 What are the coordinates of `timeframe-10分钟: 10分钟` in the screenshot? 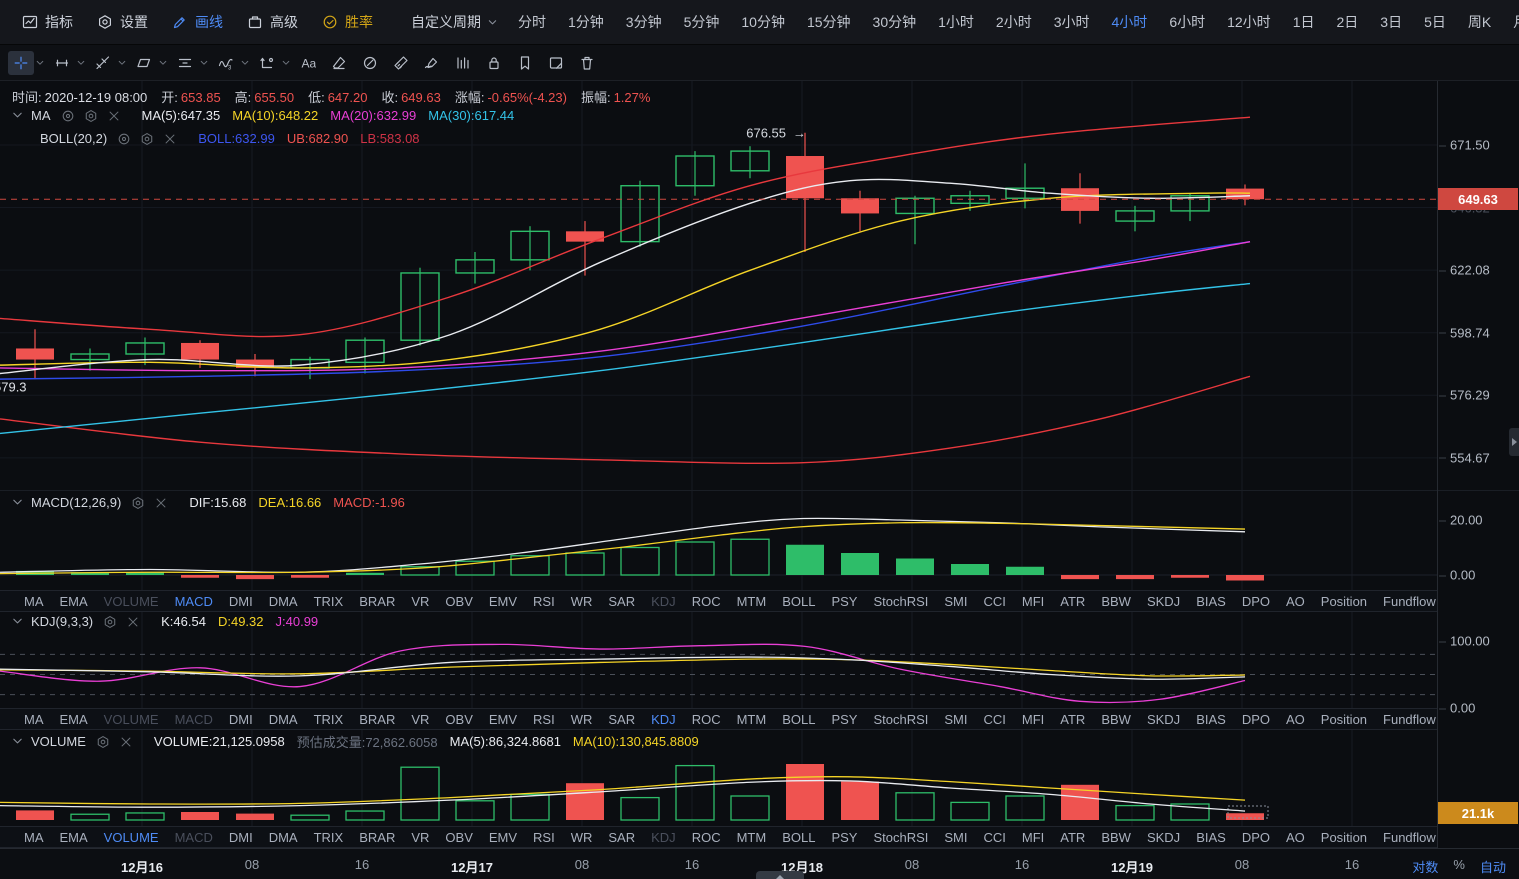 It's located at (763, 22).